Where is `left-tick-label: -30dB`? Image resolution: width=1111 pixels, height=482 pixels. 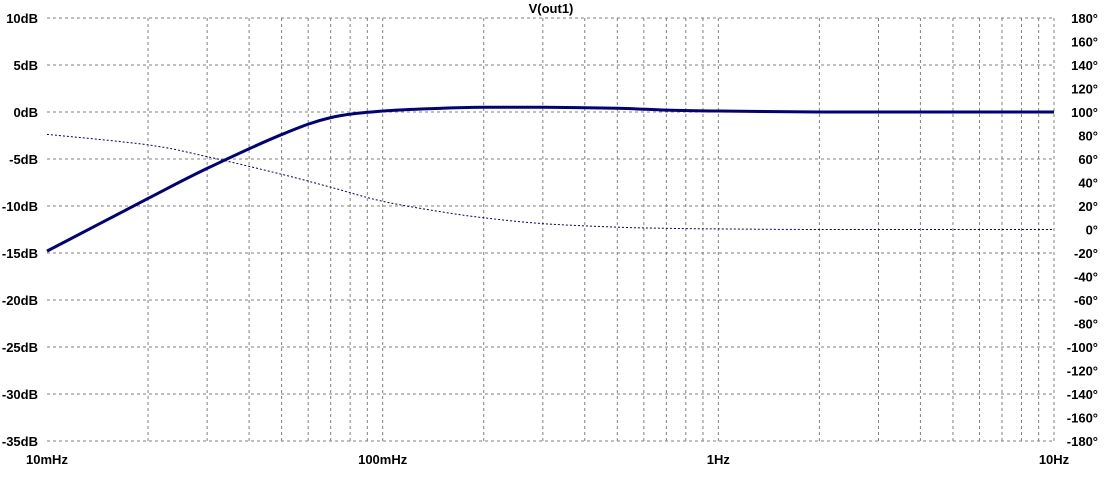
left-tick-label: -30dB is located at coordinates (20, 394).